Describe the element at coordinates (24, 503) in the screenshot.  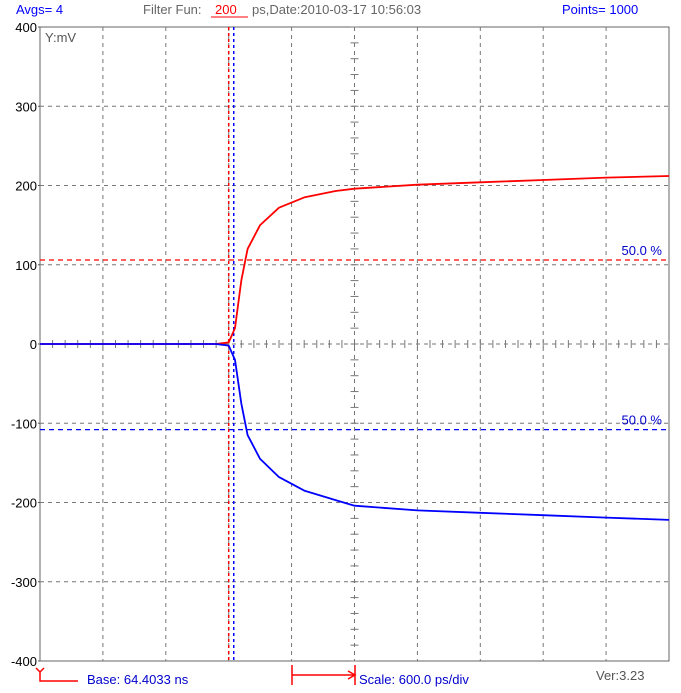
I see `y-tick-label: -200` at that location.